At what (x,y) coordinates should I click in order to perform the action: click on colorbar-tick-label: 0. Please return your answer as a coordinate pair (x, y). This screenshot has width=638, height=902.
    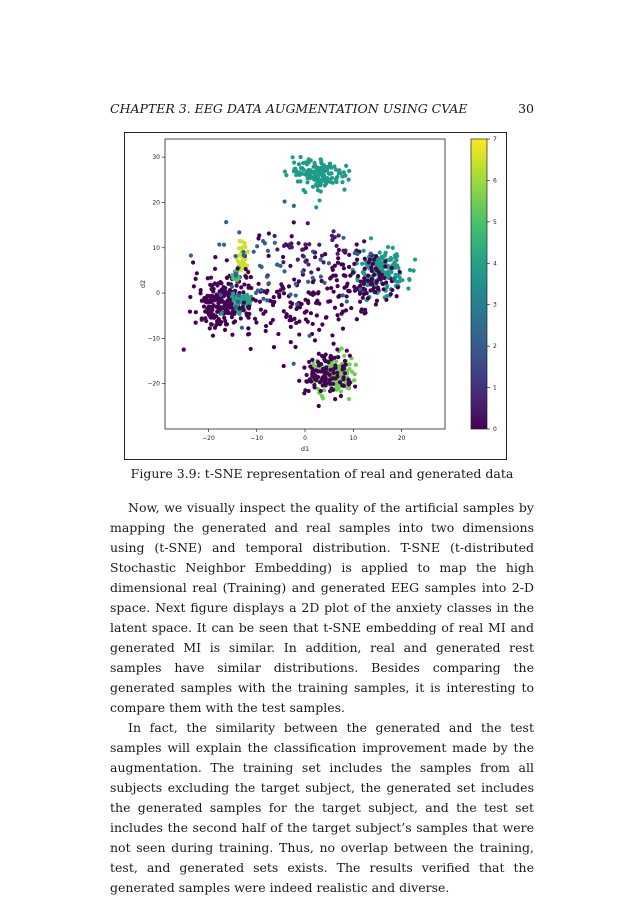
    Looking at the image, I should click on (495, 429).